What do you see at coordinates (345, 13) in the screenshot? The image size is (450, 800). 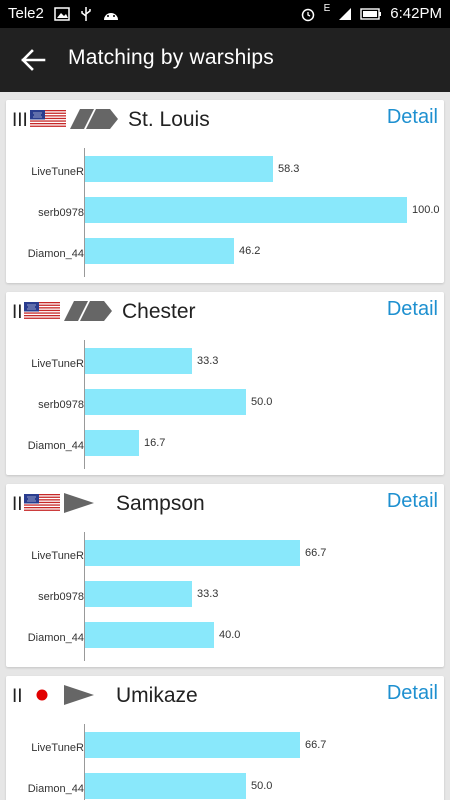 I see `signal-icon` at bounding box center [345, 13].